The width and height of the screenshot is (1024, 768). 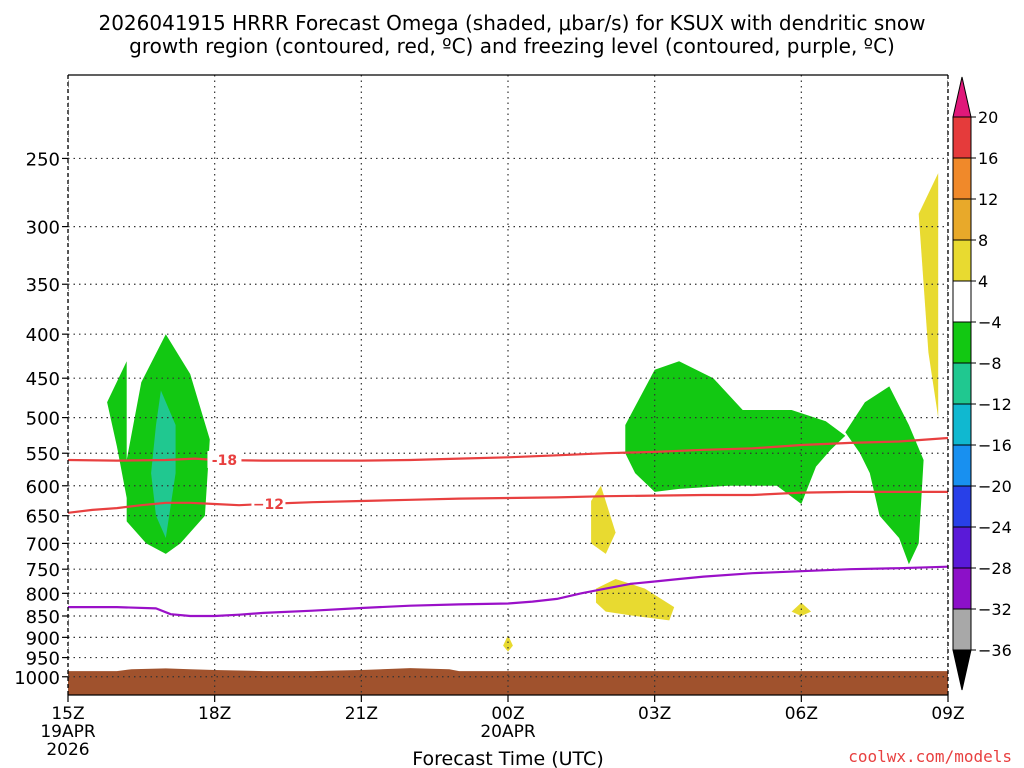 What do you see at coordinates (68, 732) in the screenshot?
I see `x-tick-date-15Z: 19APR` at bounding box center [68, 732].